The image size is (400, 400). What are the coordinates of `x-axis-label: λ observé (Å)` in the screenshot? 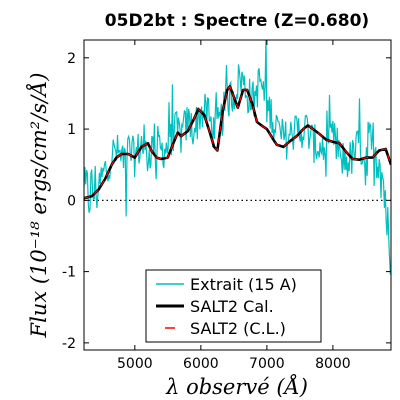 It's located at (236, 386).